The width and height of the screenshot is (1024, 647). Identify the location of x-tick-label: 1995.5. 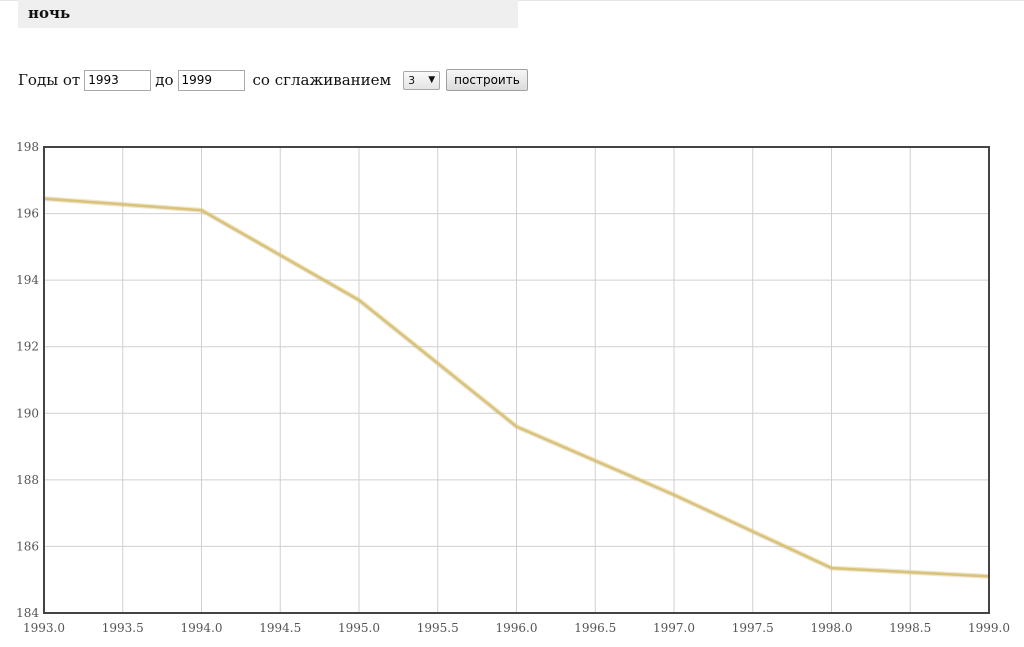
(438, 628).